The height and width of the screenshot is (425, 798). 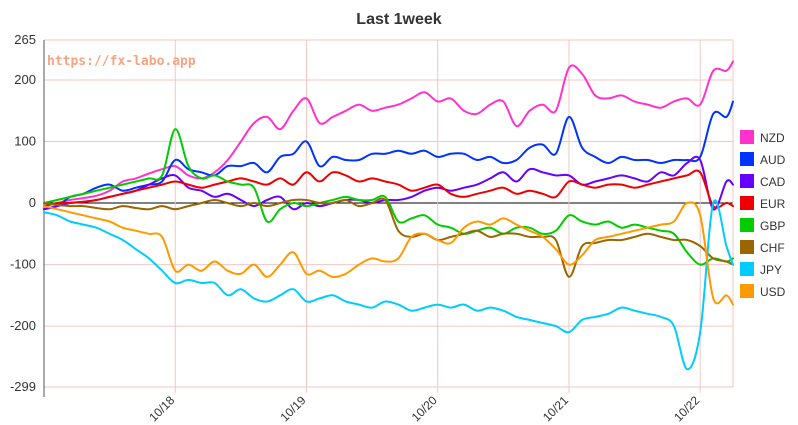 I want to click on x-axis: 10/18 10/19 10/20 10/21 10/22, so click(x=424, y=408).